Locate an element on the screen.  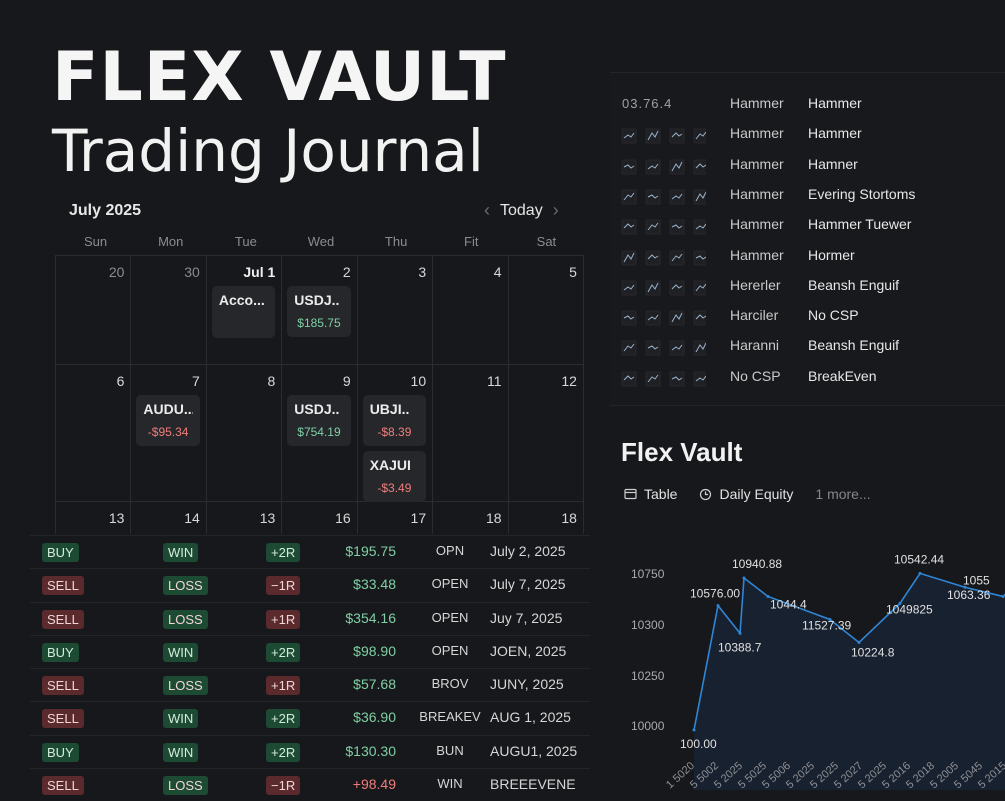
day-number: 11 is located at coordinates (494, 381).